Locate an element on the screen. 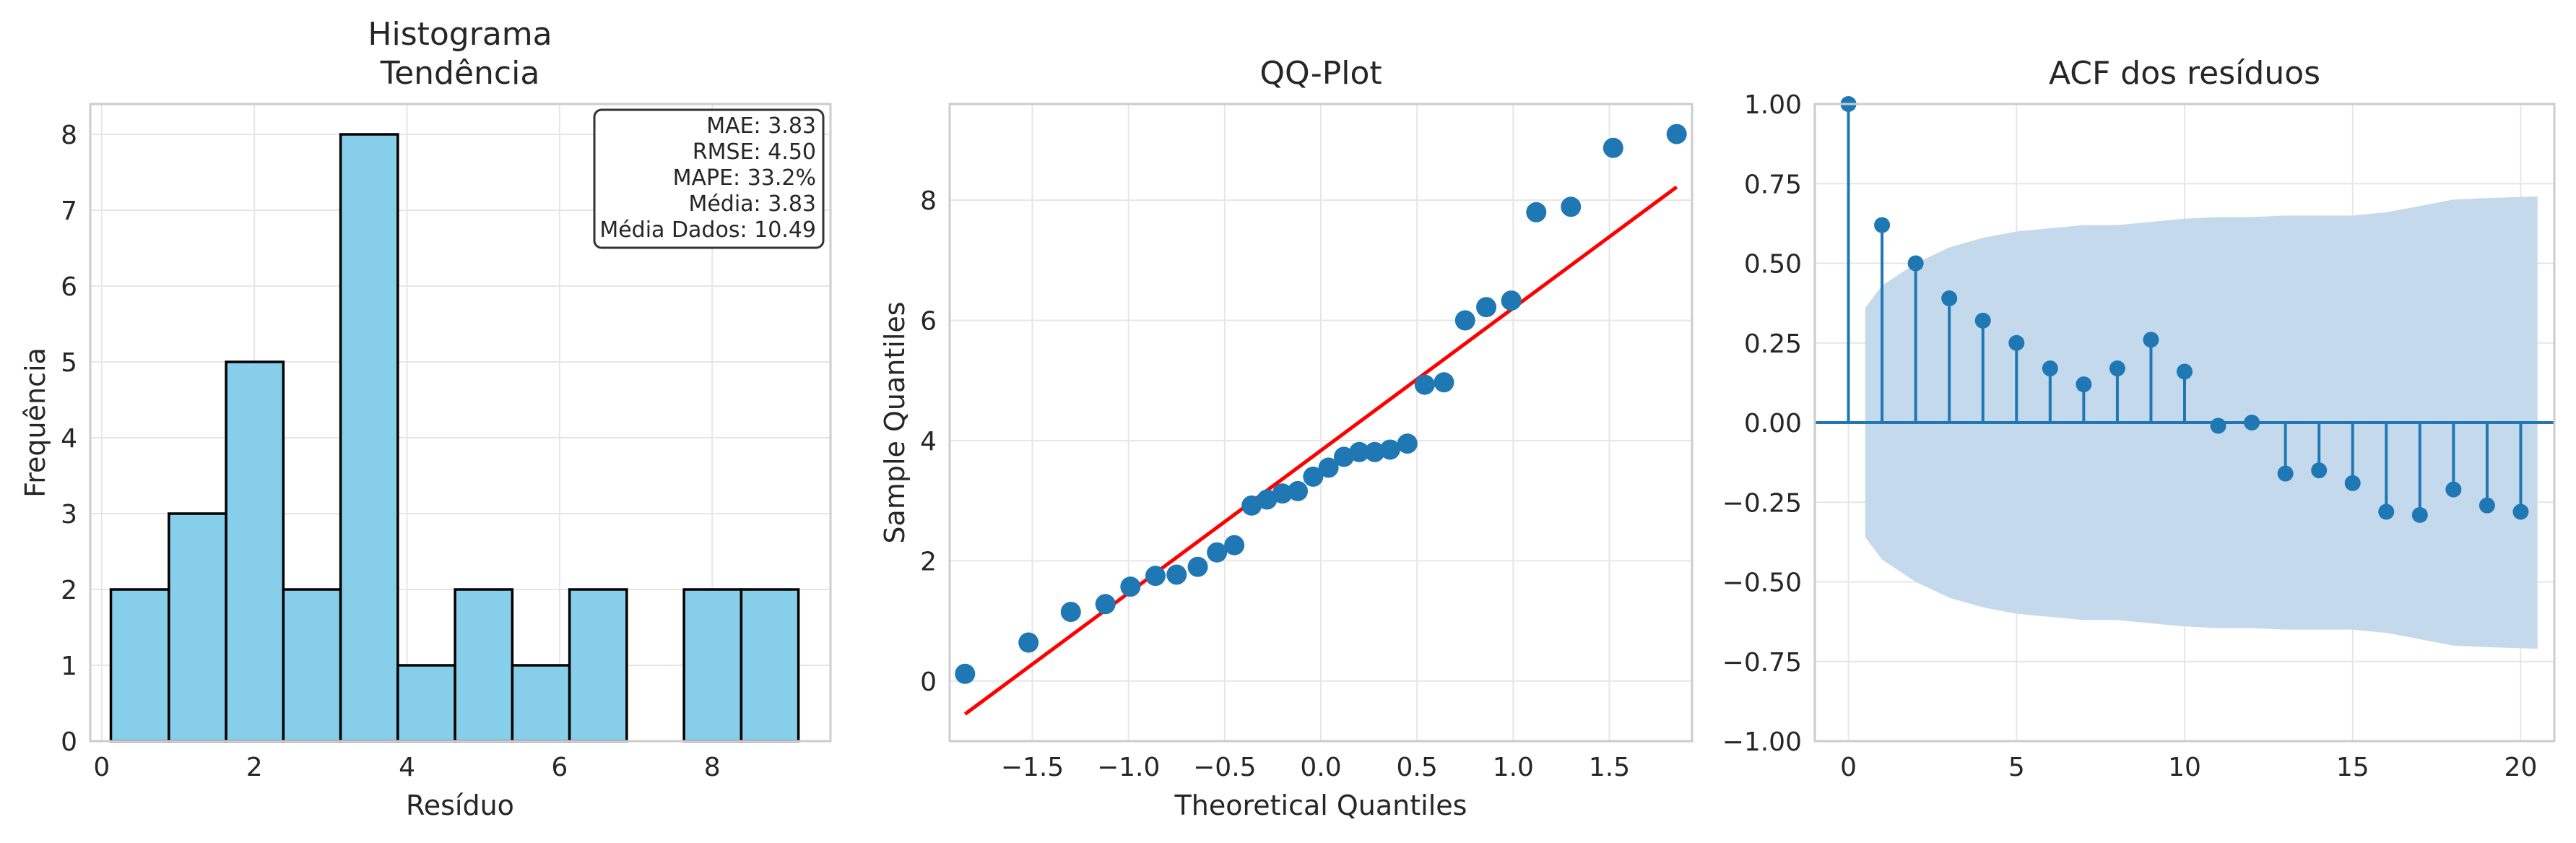 This screenshot has height=843, width=2576. y-tick-label: −0.50 is located at coordinates (1762, 584).